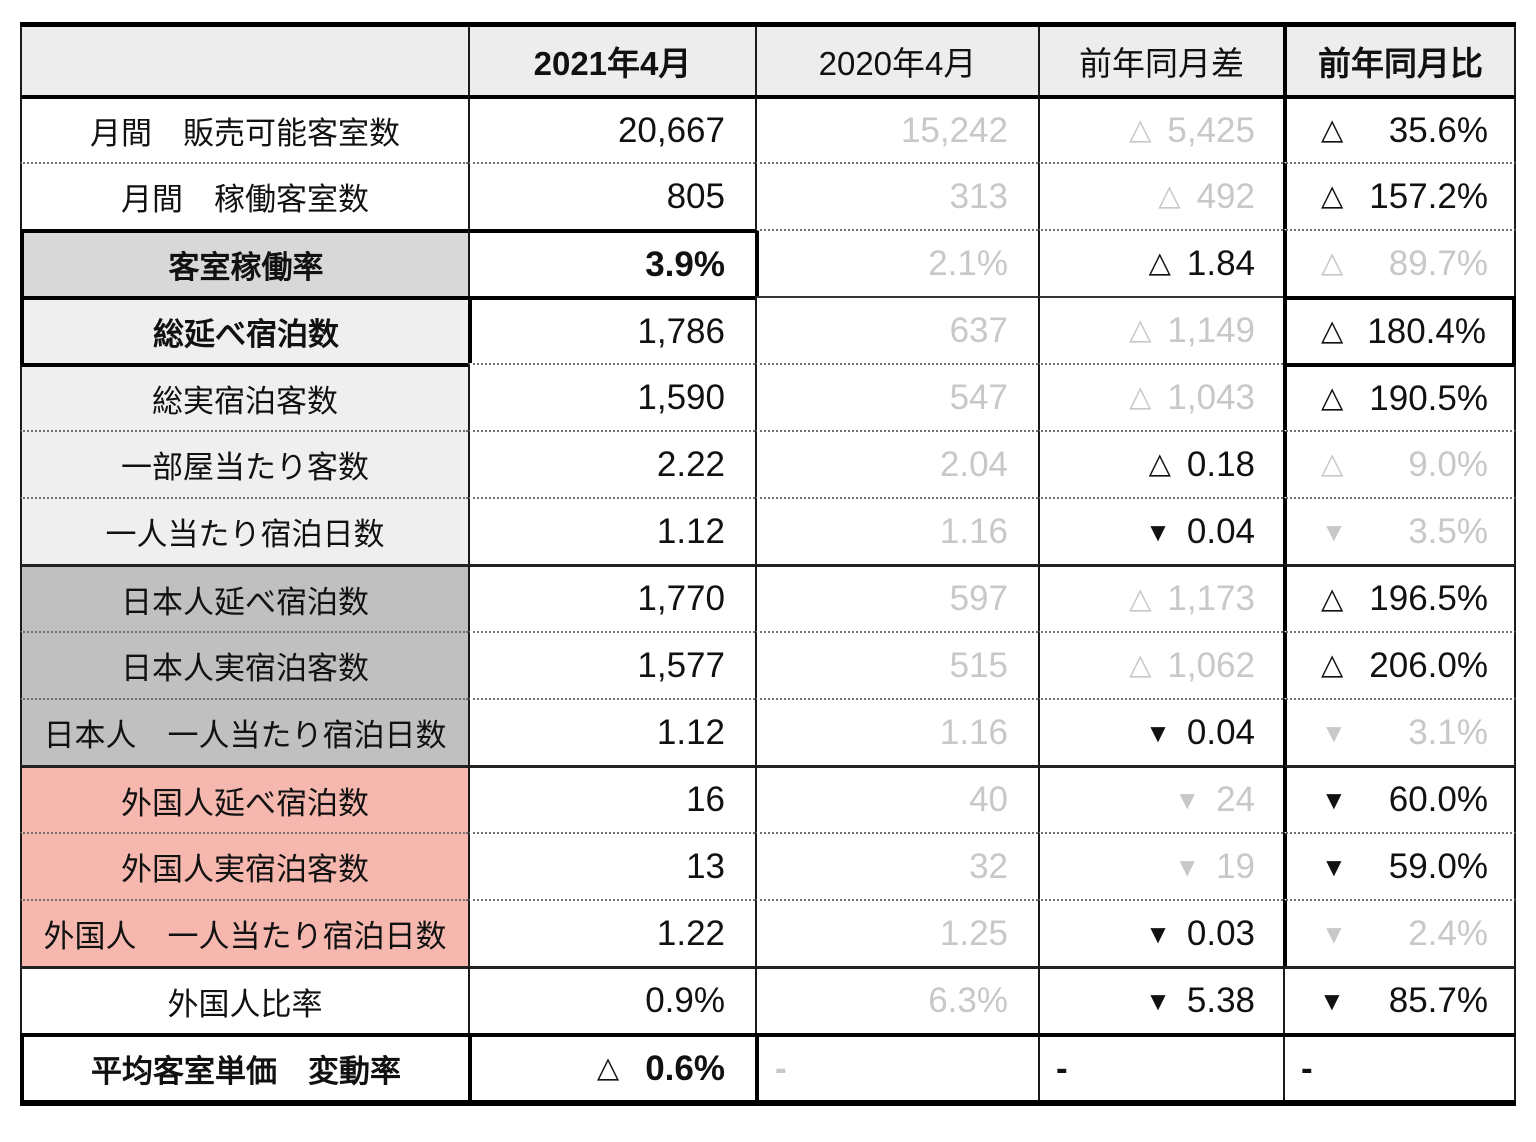 The height and width of the screenshot is (1142, 1536). Describe the element at coordinates (1211, 665) in the screenshot. I see `diff-value: 1,062` at that location.